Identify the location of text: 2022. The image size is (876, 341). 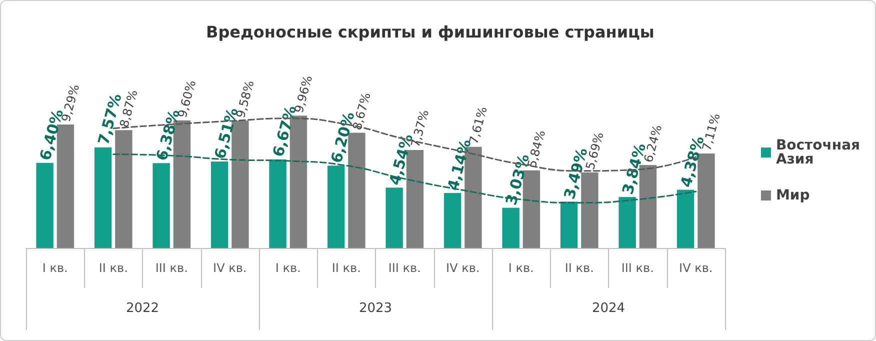
(143, 308).